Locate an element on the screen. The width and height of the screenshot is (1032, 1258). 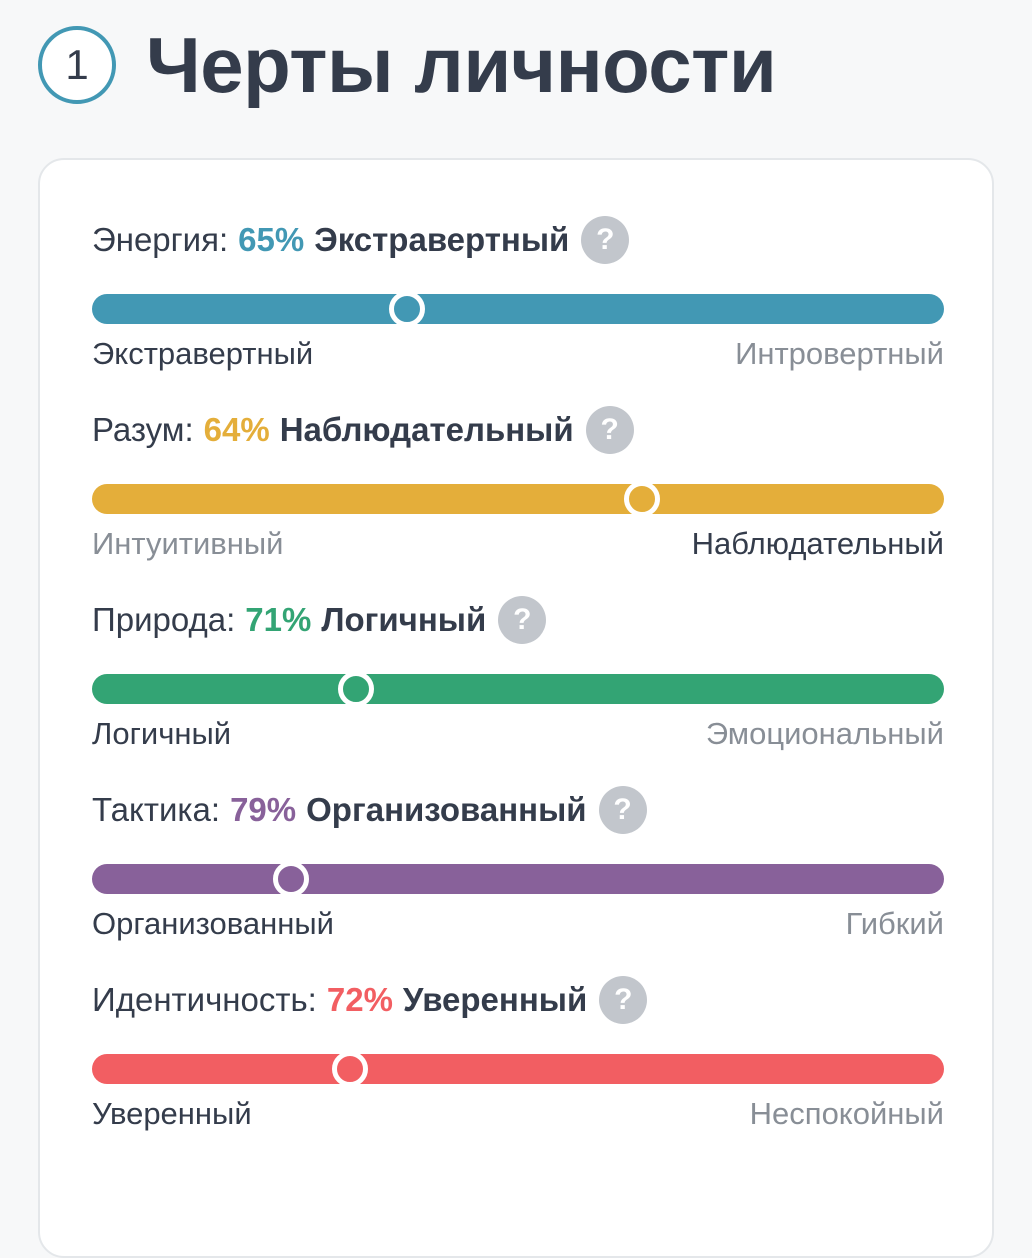
trait-header: Идентичность: 72% Уверенный ? is located at coordinates (370, 1000).